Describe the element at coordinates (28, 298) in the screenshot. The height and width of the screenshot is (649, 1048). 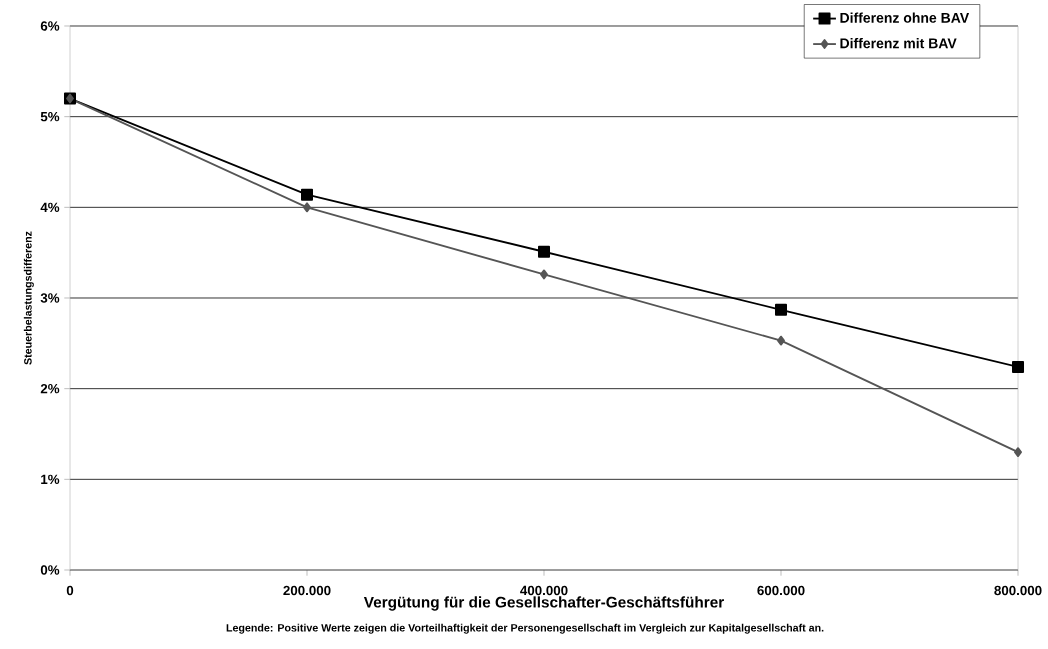
I see `y-axis-title: Steuerbelastungsdifferenz` at that location.